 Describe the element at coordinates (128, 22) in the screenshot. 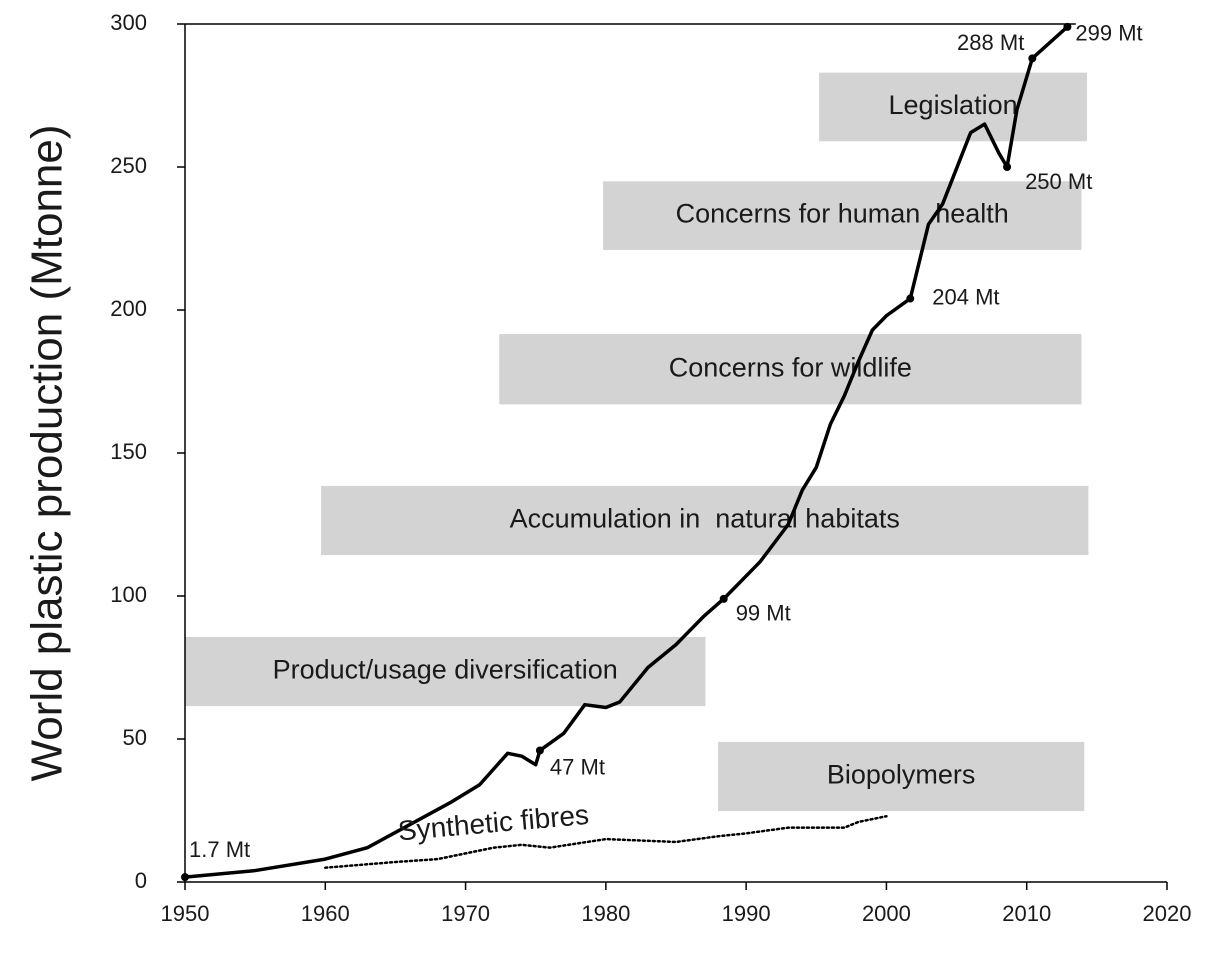

I see `y-tick-label: 300` at that location.